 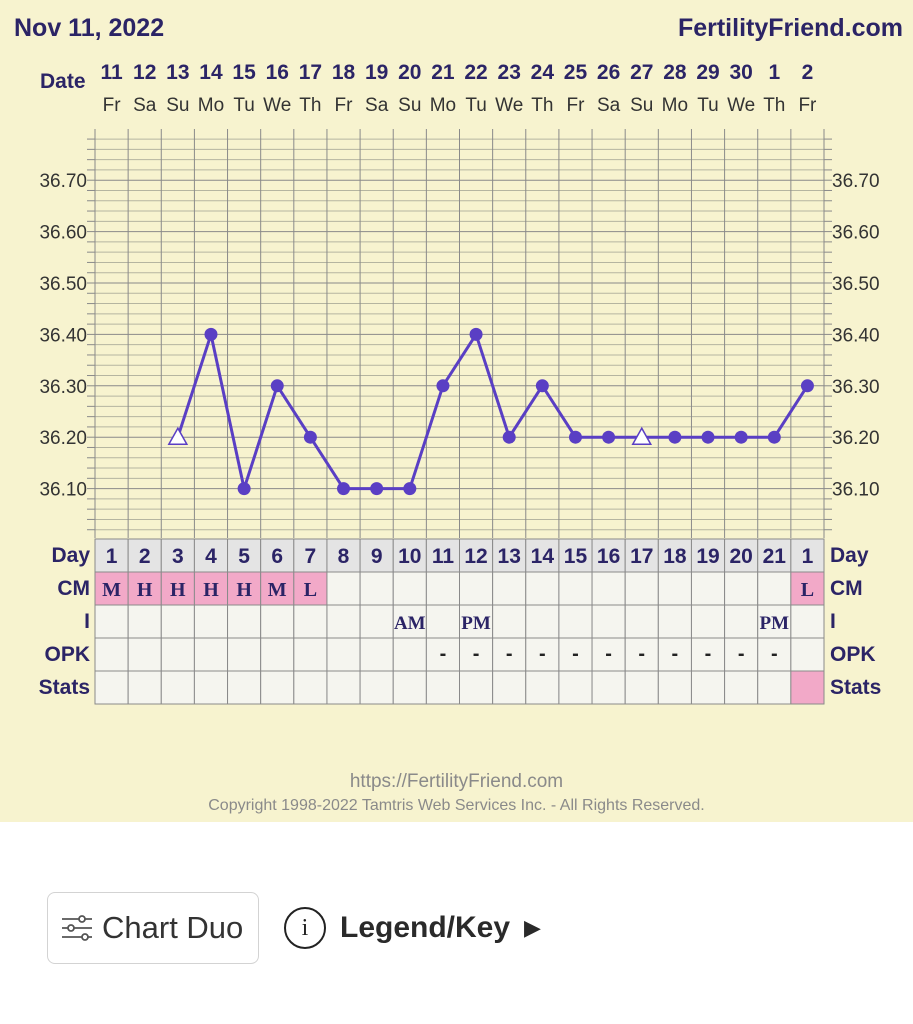 What do you see at coordinates (63, 233) in the screenshot?
I see `y-tick-label: 36.60` at bounding box center [63, 233].